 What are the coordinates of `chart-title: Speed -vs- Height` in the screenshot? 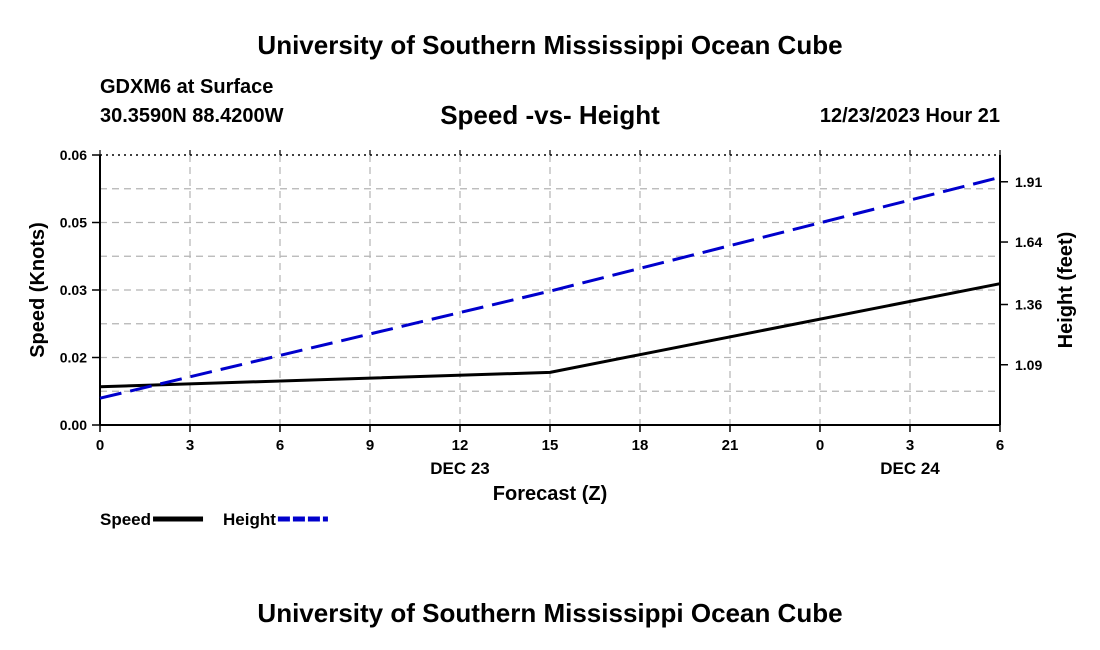 It's located at (550, 115).